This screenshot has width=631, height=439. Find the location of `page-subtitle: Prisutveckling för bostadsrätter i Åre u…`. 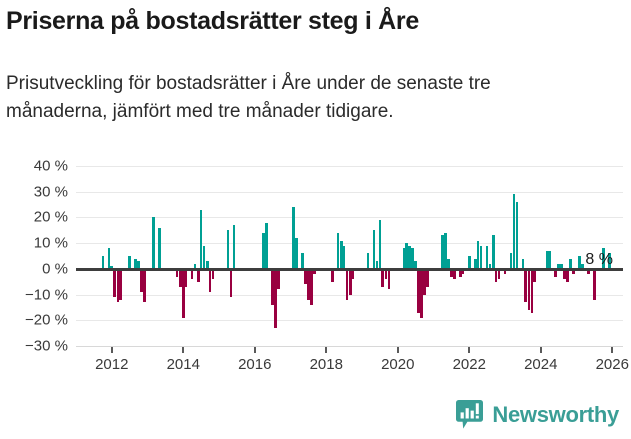

page-subtitle: Prisutveckling för bostadsrätter i Åre u… is located at coordinates (248, 97).